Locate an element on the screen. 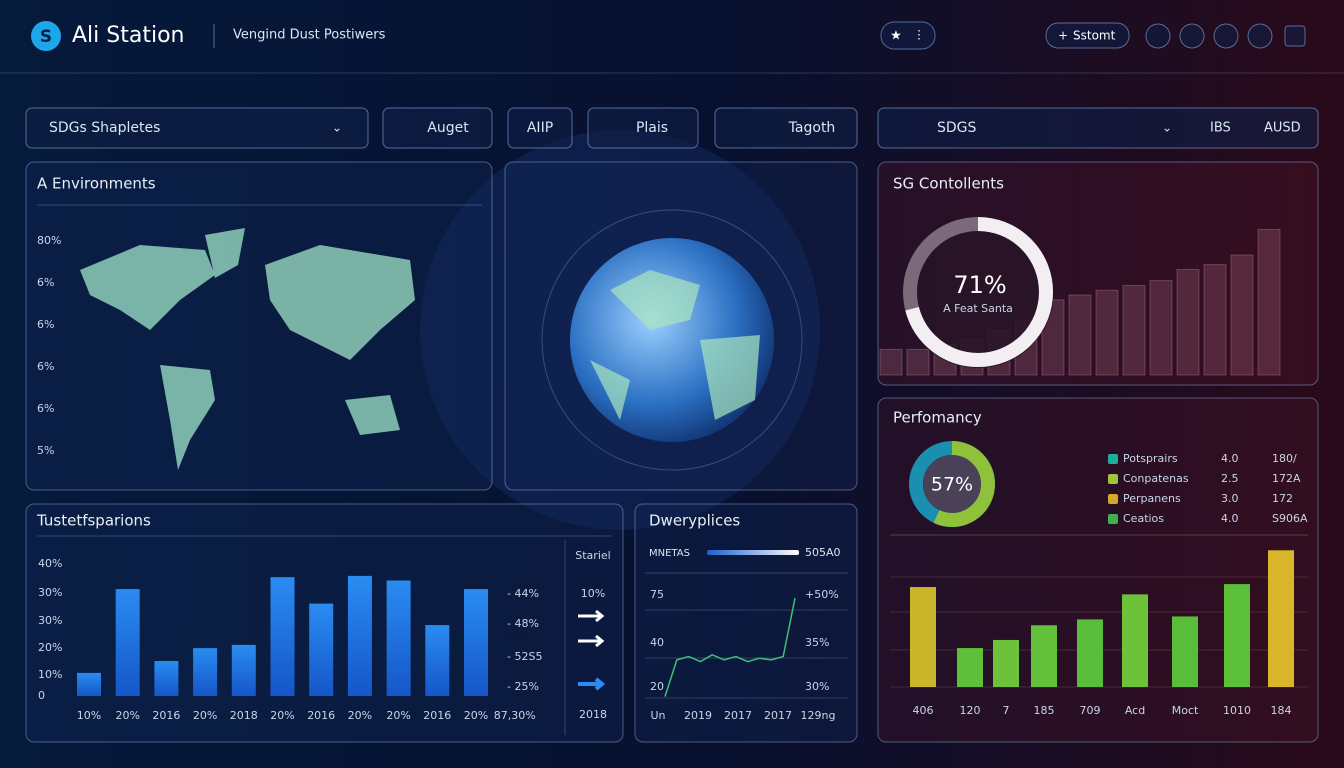 Image resolution: width=1344 pixels, height=768 pixels. region-select is located at coordinates (1098, 128).